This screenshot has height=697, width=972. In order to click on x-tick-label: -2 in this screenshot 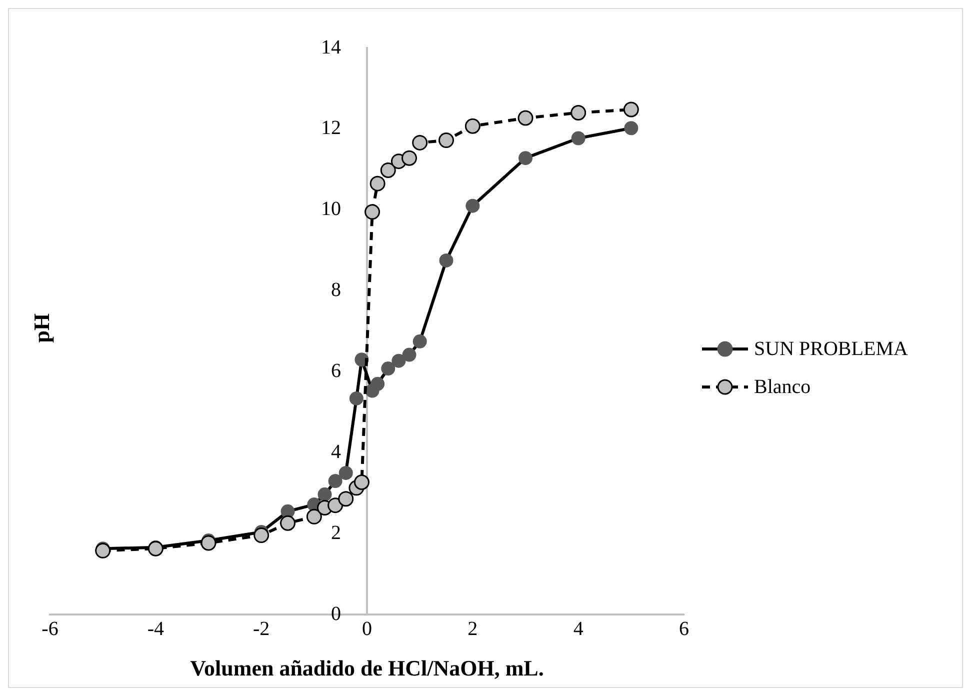, I will do `click(261, 629)`.